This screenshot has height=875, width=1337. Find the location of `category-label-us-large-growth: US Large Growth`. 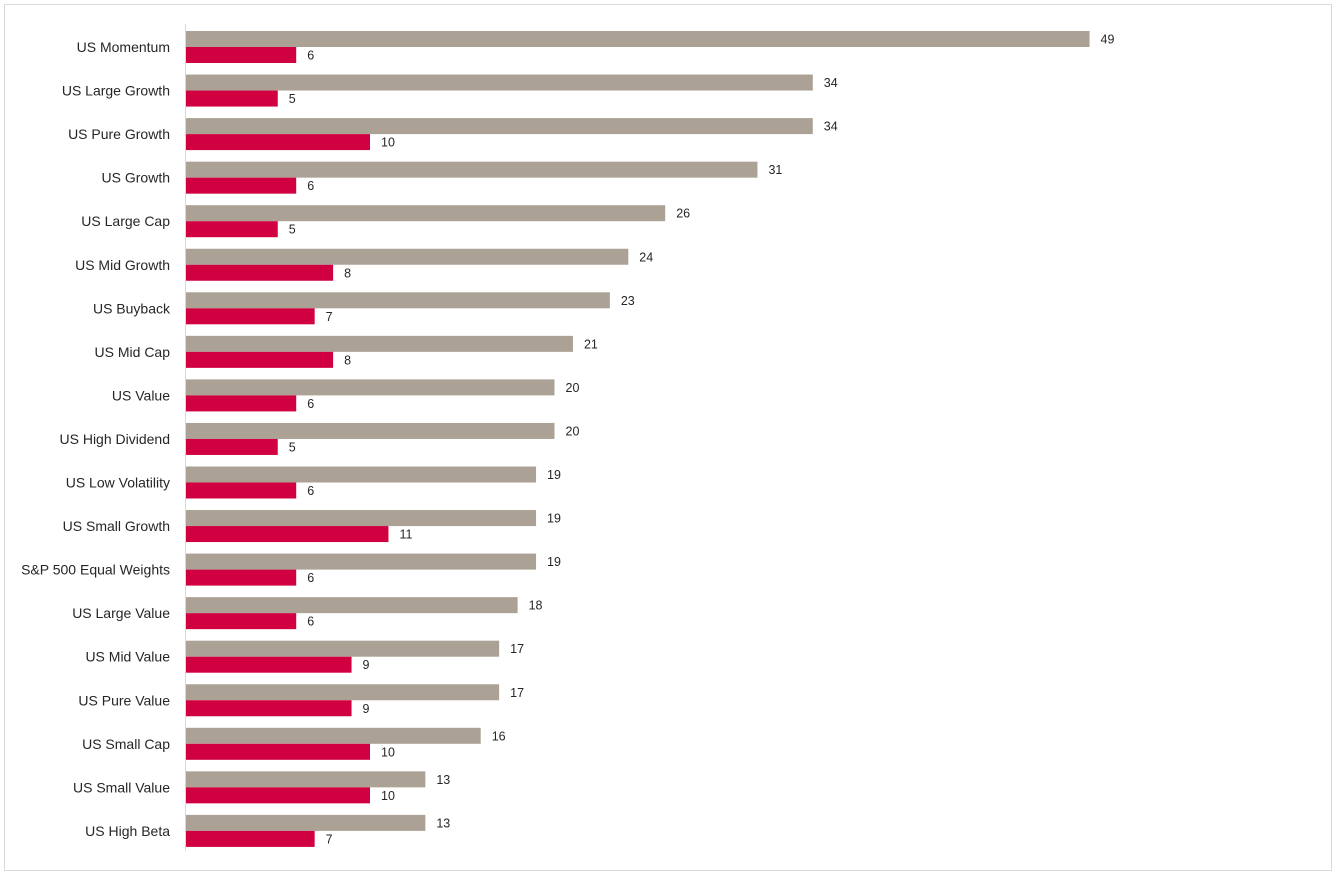

category-label-us-large-growth: US Large Growth is located at coordinates (116, 91).